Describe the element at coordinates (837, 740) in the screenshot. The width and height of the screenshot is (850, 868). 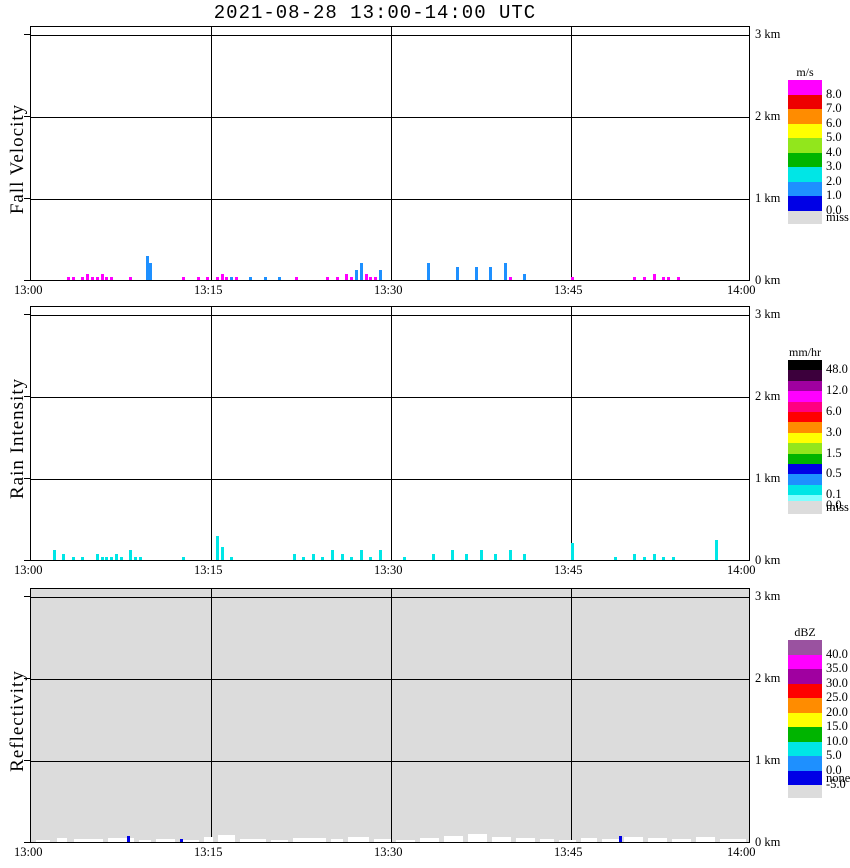
I see `colorbar-tick-label: 10.0` at that location.